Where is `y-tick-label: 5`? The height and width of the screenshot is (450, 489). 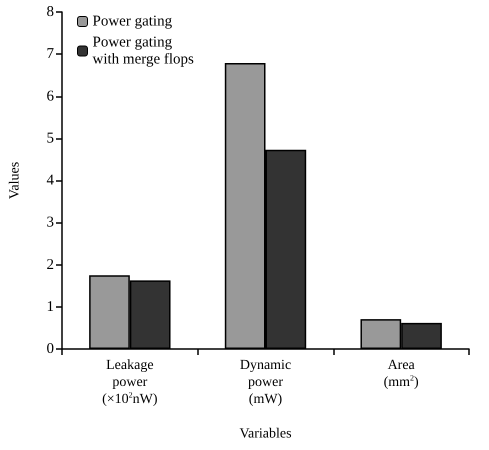 y-tick-label: 5 is located at coordinates (50, 138).